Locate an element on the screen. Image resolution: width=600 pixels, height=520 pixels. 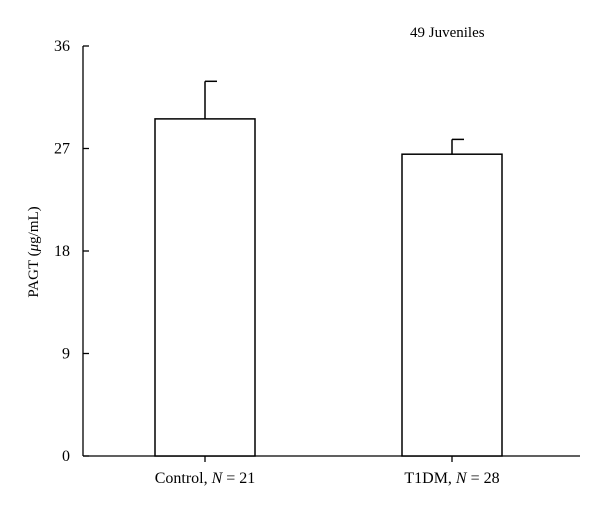
y-axis-title-suffix: g/mL) is located at coordinates (34, 225).